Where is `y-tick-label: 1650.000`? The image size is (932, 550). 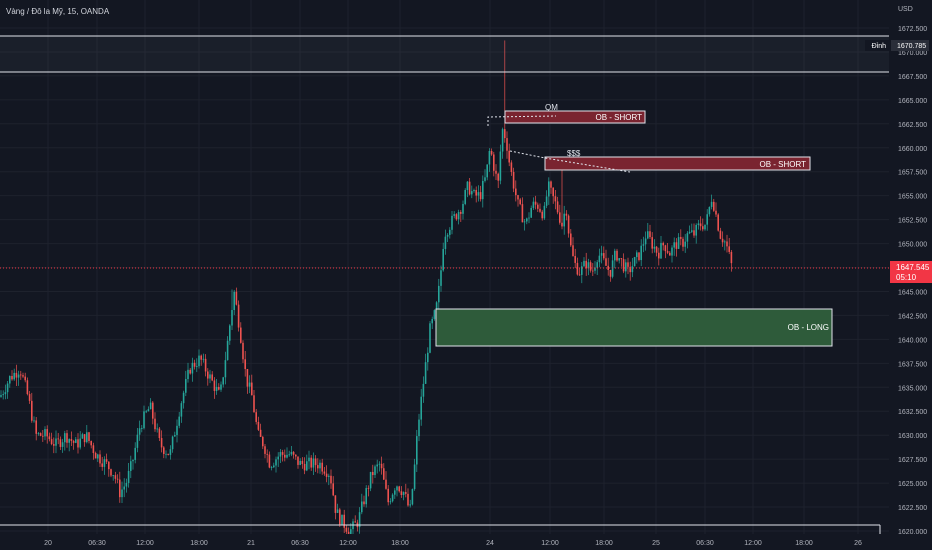 y-tick-label: 1650.000 is located at coordinates (912, 245).